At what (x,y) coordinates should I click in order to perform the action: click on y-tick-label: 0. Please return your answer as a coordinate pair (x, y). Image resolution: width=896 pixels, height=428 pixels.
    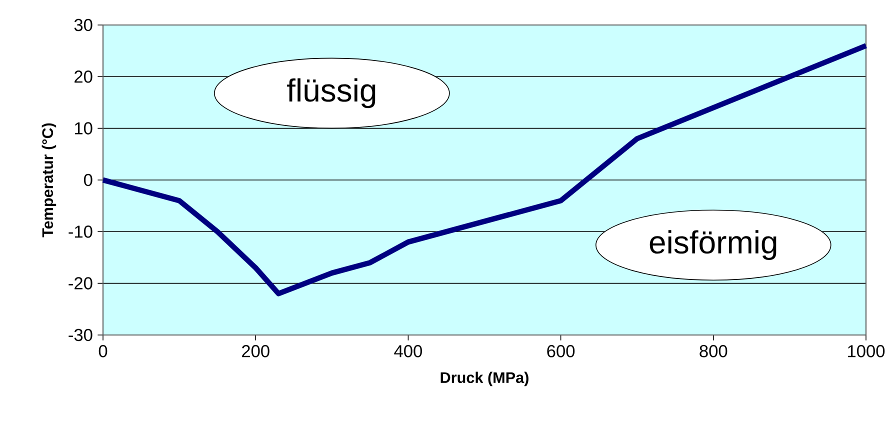
    Looking at the image, I should click on (88, 180).